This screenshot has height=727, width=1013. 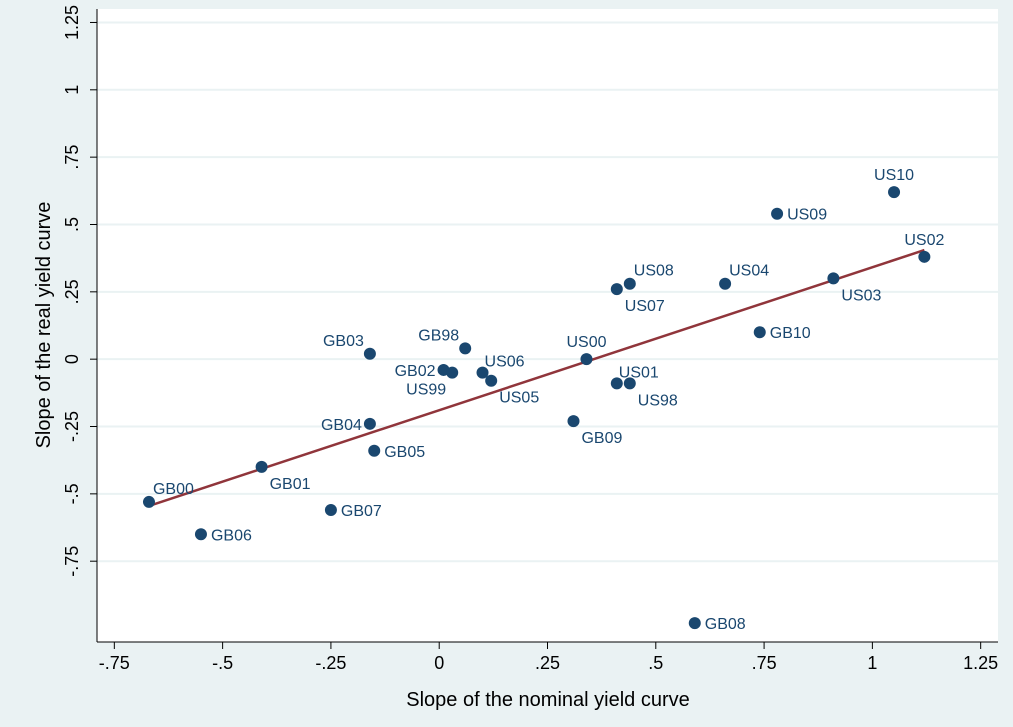 What do you see at coordinates (725, 624) in the screenshot?
I see `point-label: GB08` at bounding box center [725, 624].